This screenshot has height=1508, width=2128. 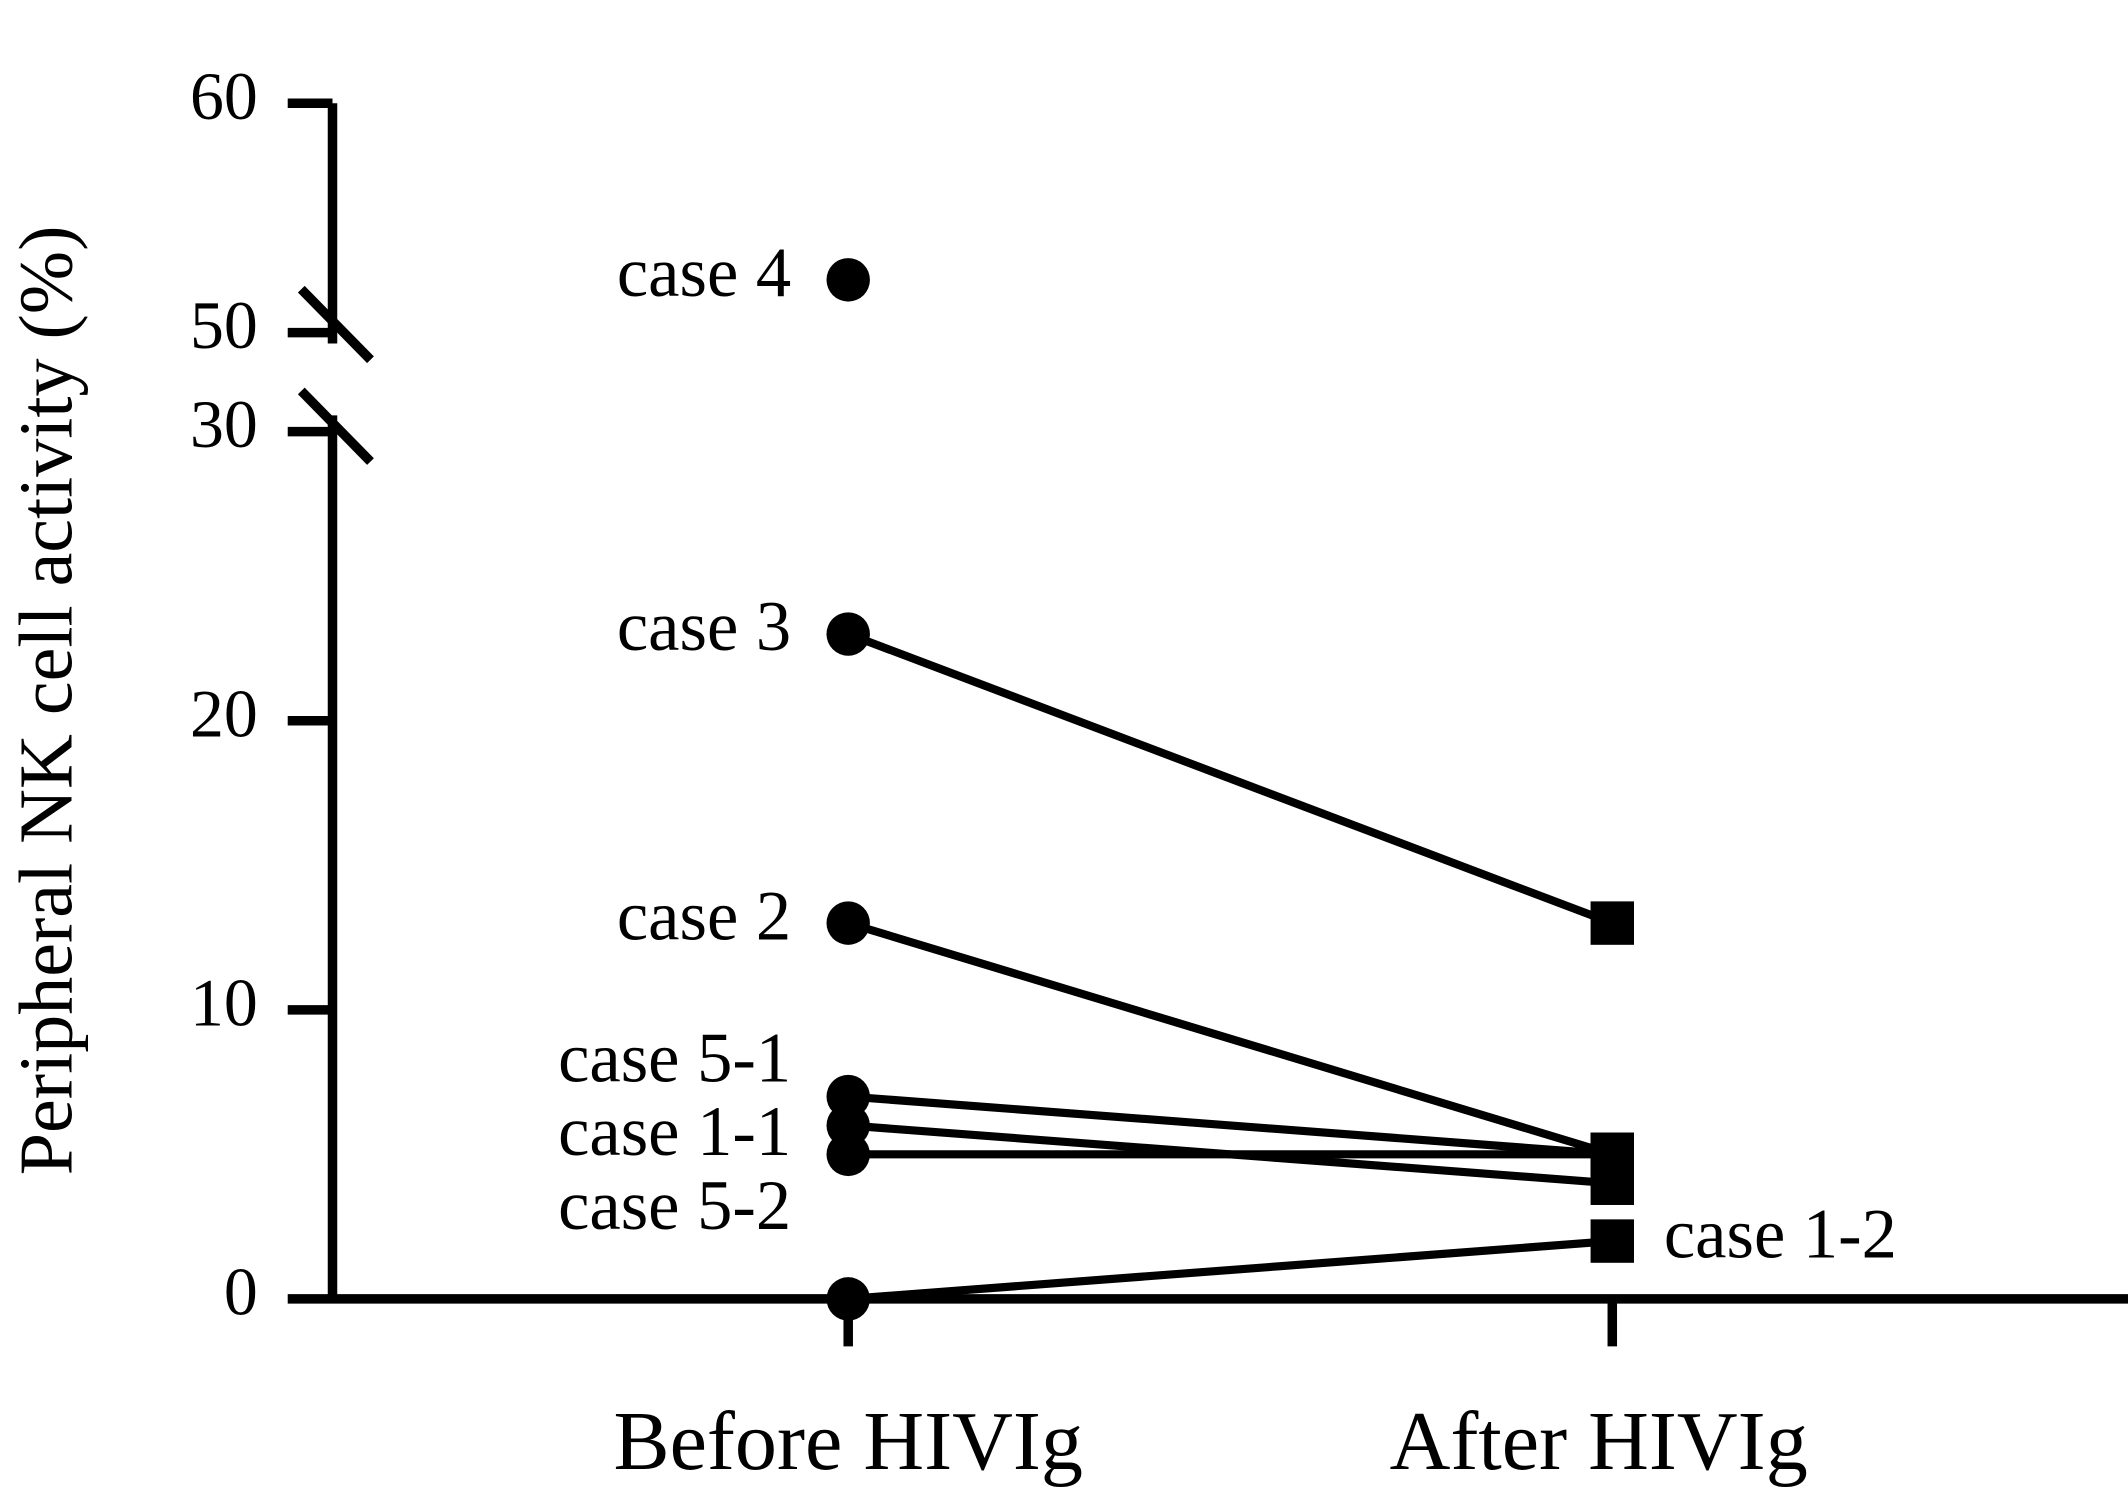 What do you see at coordinates (674, 1132) in the screenshot?
I see `case-label: case 1-1` at bounding box center [674, 1132].